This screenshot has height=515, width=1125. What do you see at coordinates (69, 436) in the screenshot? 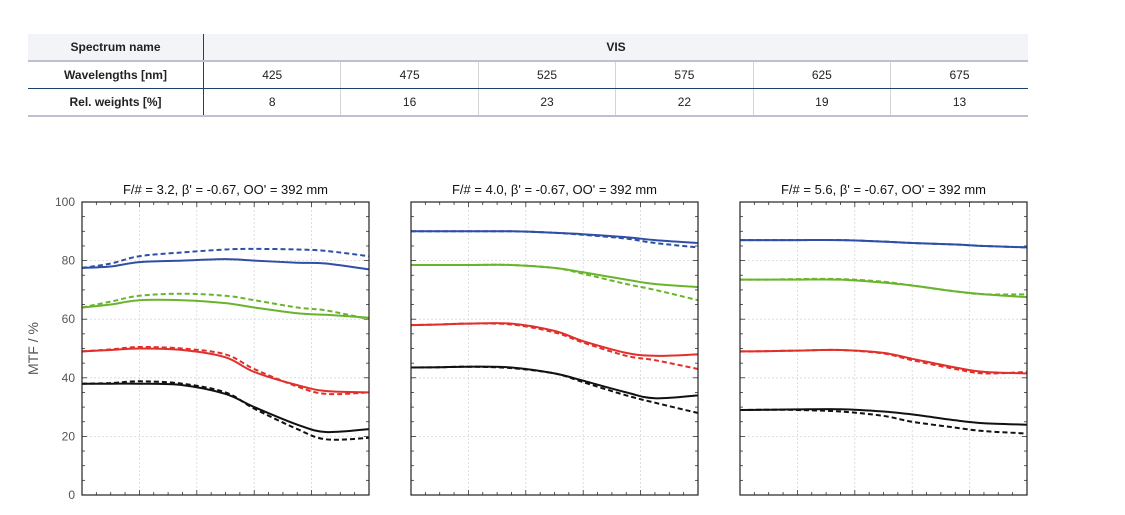
I see `y-tick-label: 20` at bounding box center [69, 436].